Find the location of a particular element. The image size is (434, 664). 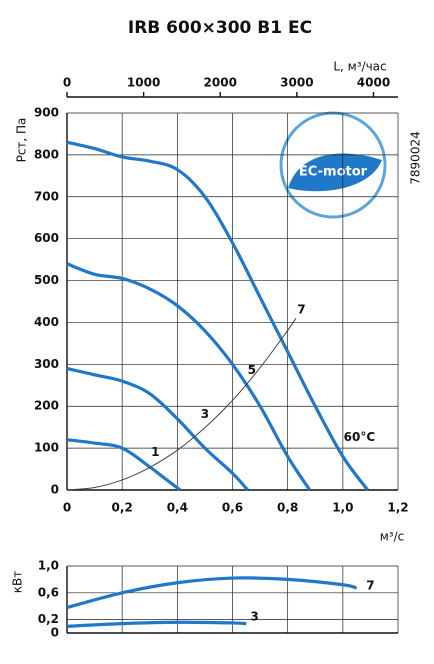

x-tick-label: 0,6 is located at coordinates (232, 508).